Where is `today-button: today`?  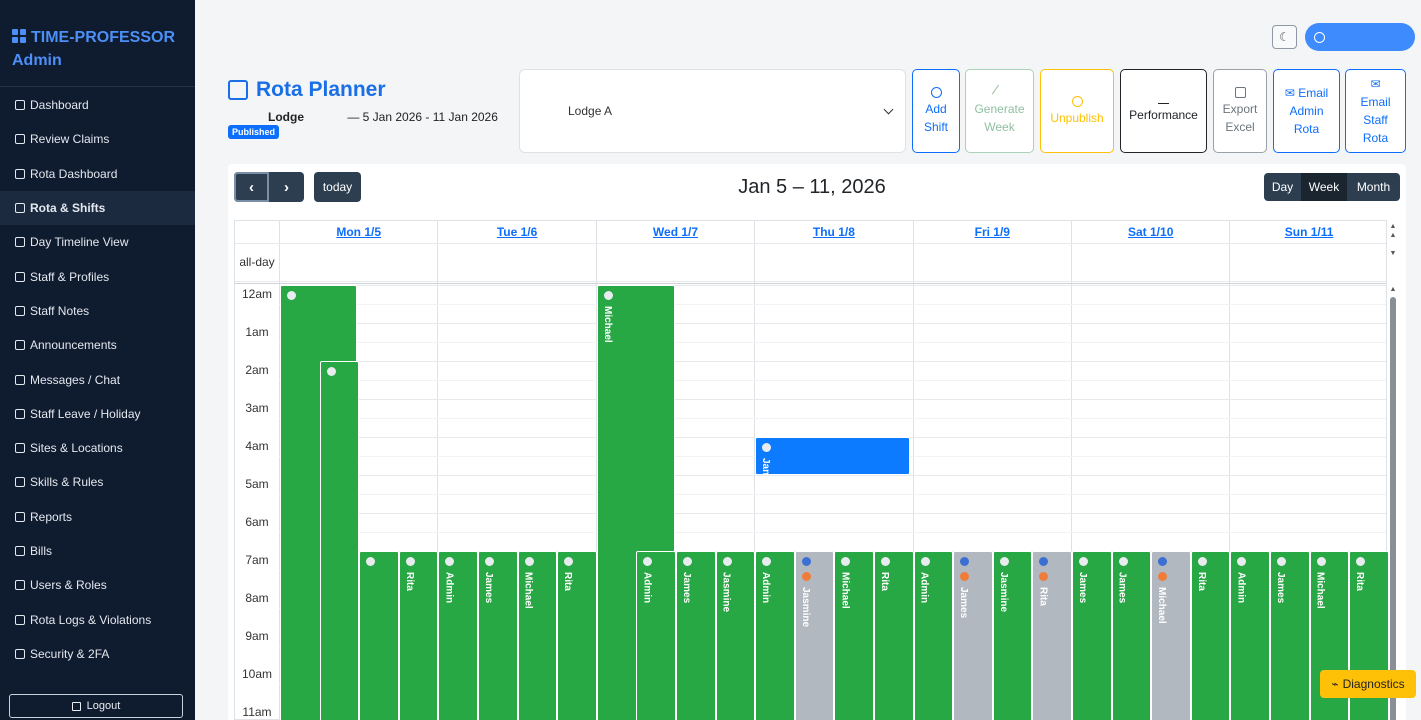 today-button: today is located at coordinates (337, 187).